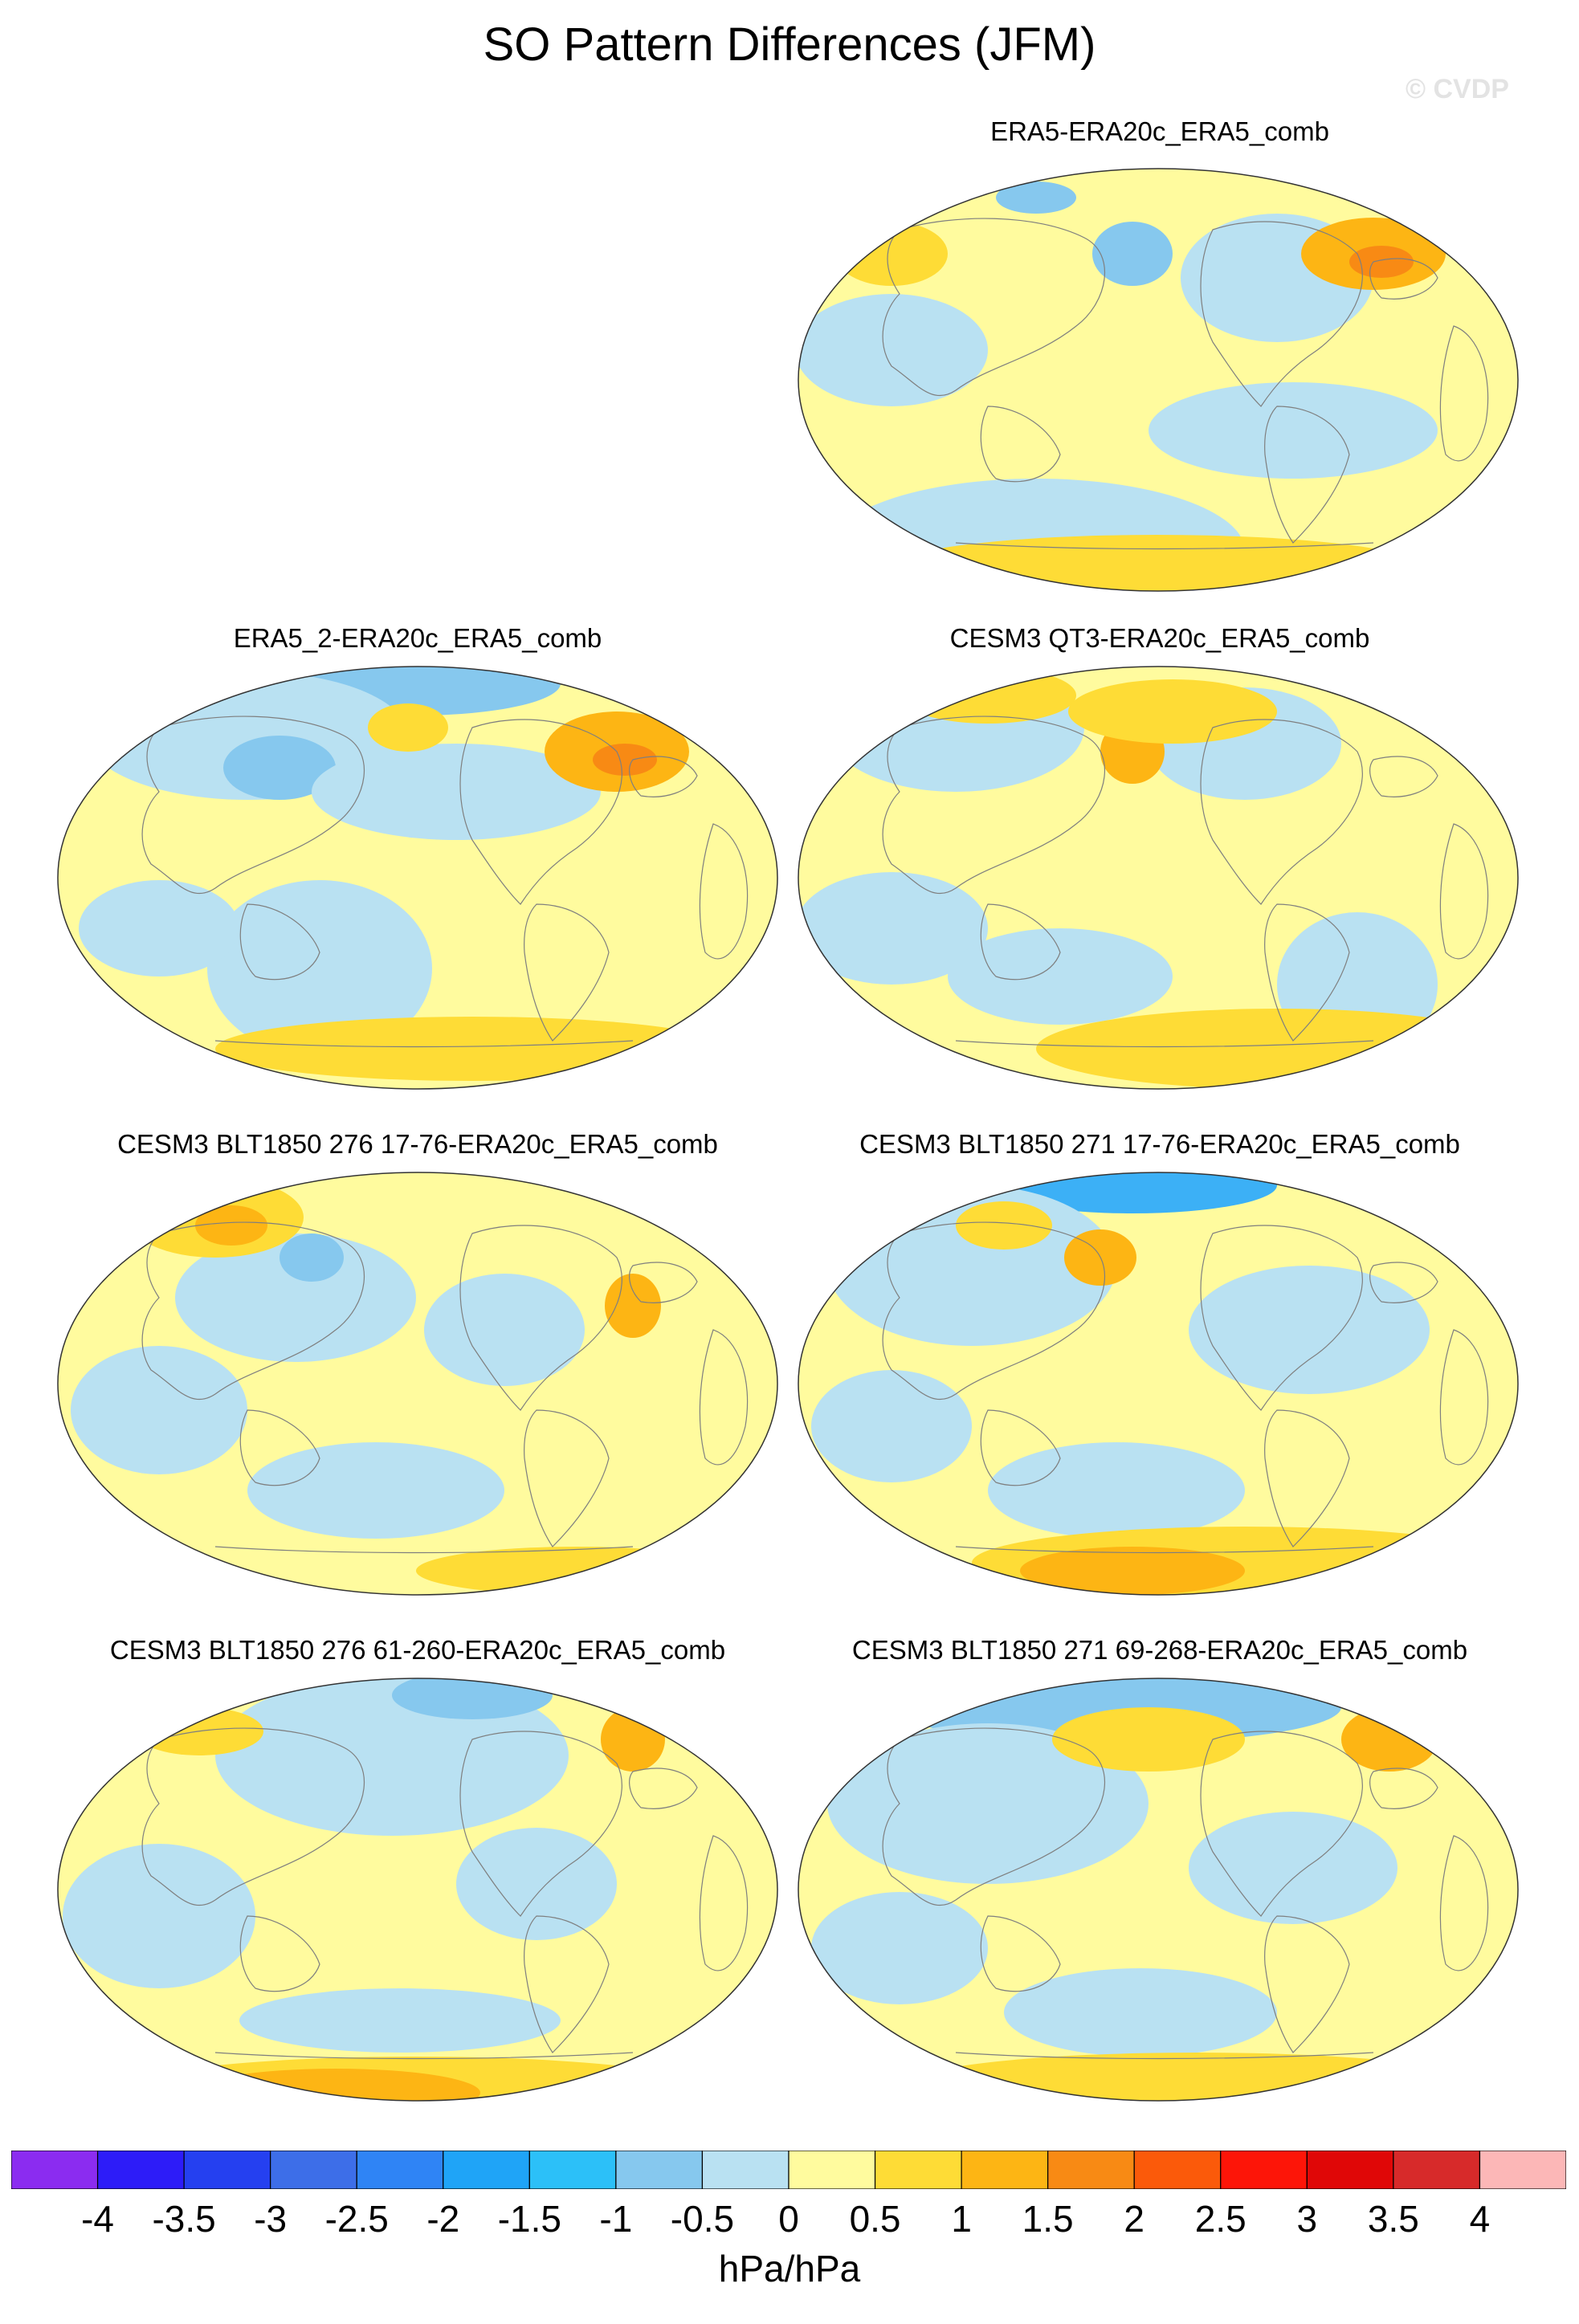 This screenshot has width=1579, height=2324. What do you see at coordinates (417, 1144) in the screenshot?
I see `panel-title-4: CESM3 BLT1850 276 17-76-ERA20c_ERA5_comb` at bounding box center [417, 1144].